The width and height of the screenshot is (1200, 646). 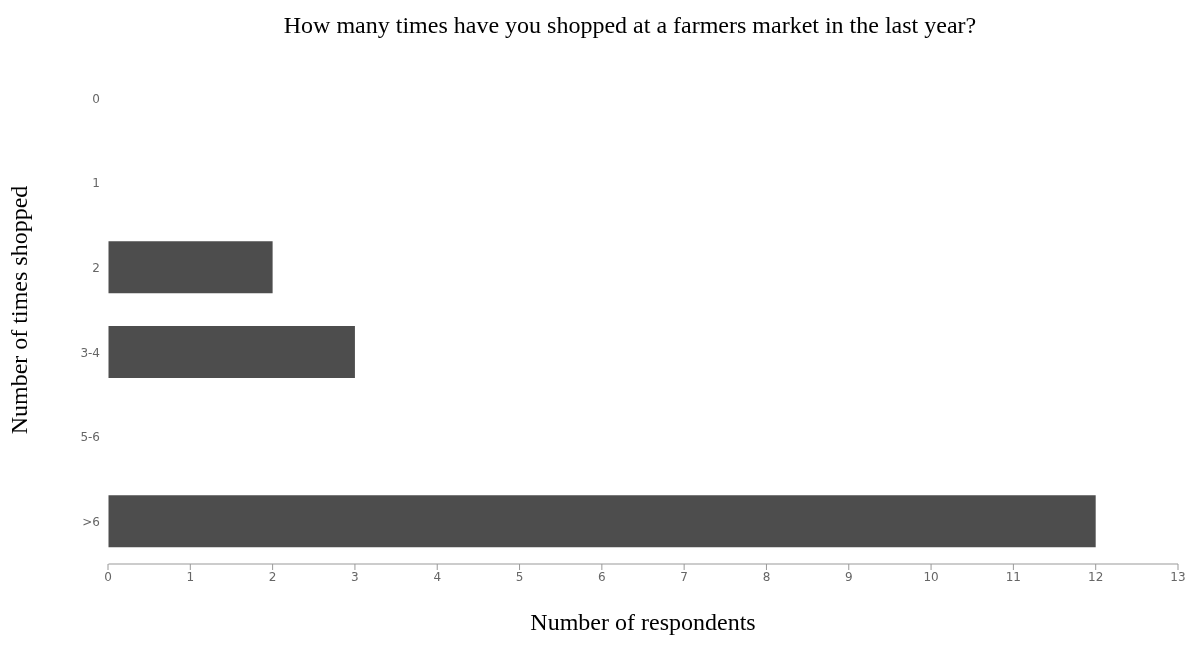 I want to click on x-tick-label: 10, so click(x=931, y=576).